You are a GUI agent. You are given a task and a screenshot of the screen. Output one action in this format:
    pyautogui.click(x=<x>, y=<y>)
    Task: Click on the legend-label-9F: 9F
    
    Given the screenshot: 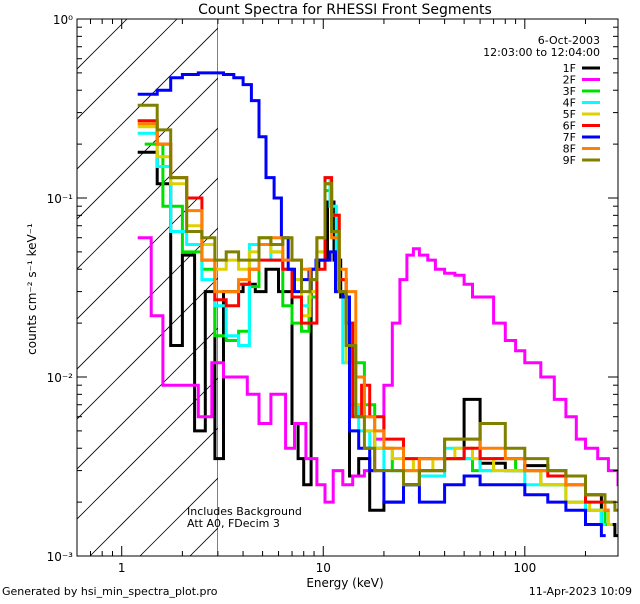 What is the action you would take?
    pyautogui.click(x=569, y=160)
    